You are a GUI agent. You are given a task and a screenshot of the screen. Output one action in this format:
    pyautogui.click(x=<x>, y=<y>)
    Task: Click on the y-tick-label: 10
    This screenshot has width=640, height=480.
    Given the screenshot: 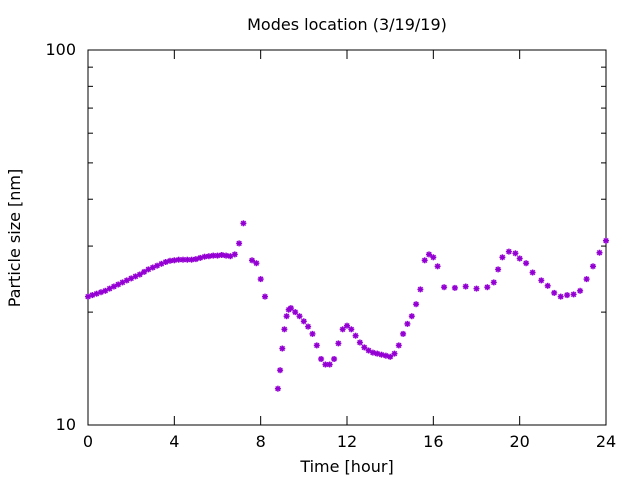 What is the action you would take?
    pyautogui.click(x=66, y=424)
    